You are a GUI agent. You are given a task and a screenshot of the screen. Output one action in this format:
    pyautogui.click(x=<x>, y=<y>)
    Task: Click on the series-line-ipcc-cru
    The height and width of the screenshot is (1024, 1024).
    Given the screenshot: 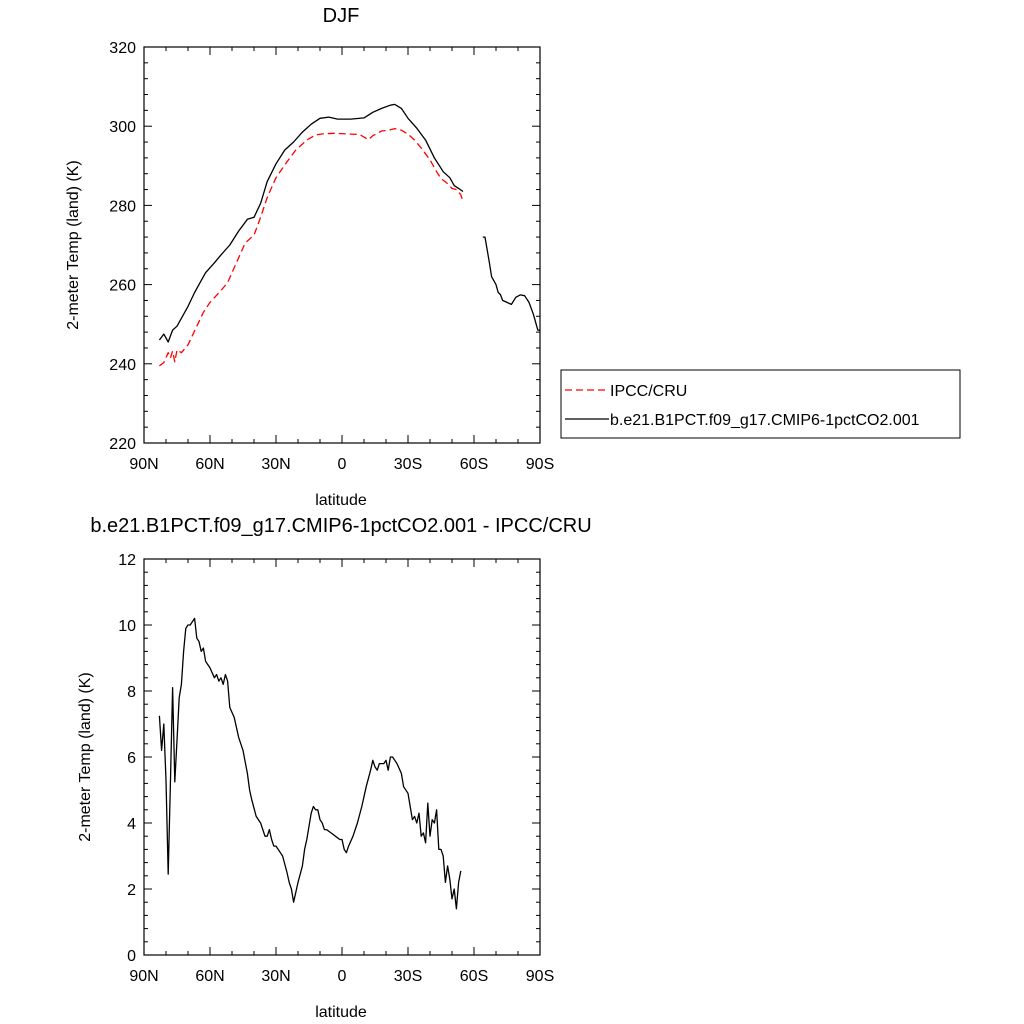 What is the action you would take?
    pyautogui.click(x=311, y=247)
    